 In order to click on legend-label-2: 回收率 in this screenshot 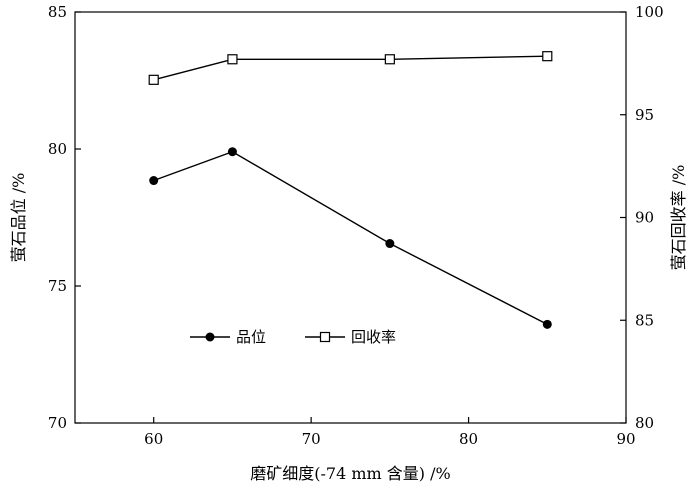, I will do `click(373, 337)`.